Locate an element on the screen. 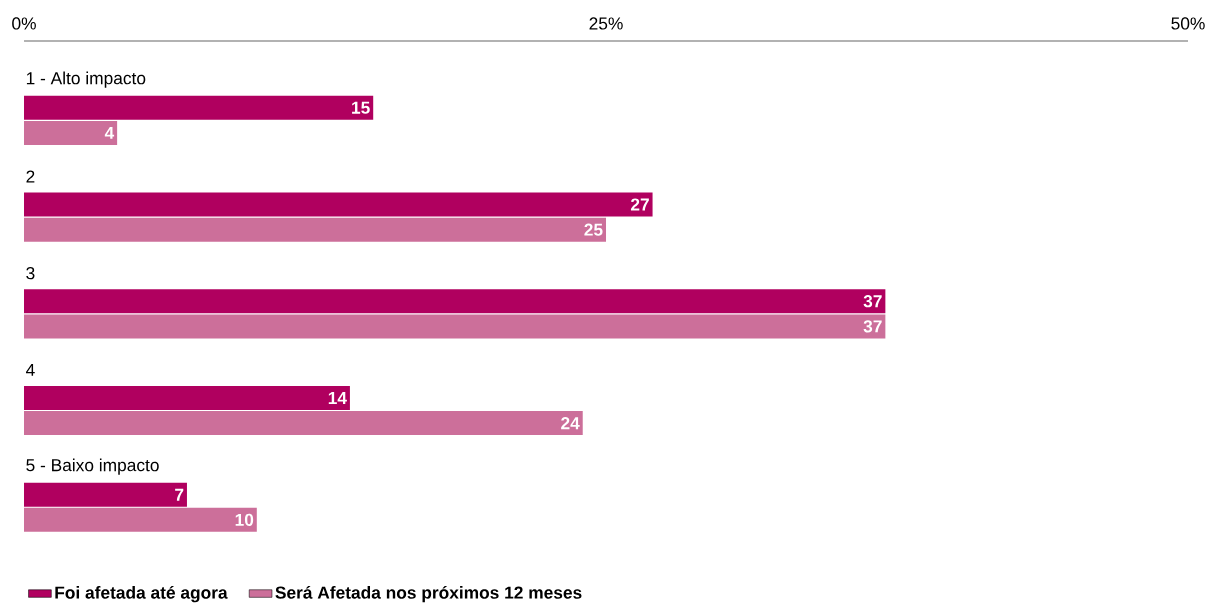  y-tick-label: 4 is located at coordinates (30, 369).